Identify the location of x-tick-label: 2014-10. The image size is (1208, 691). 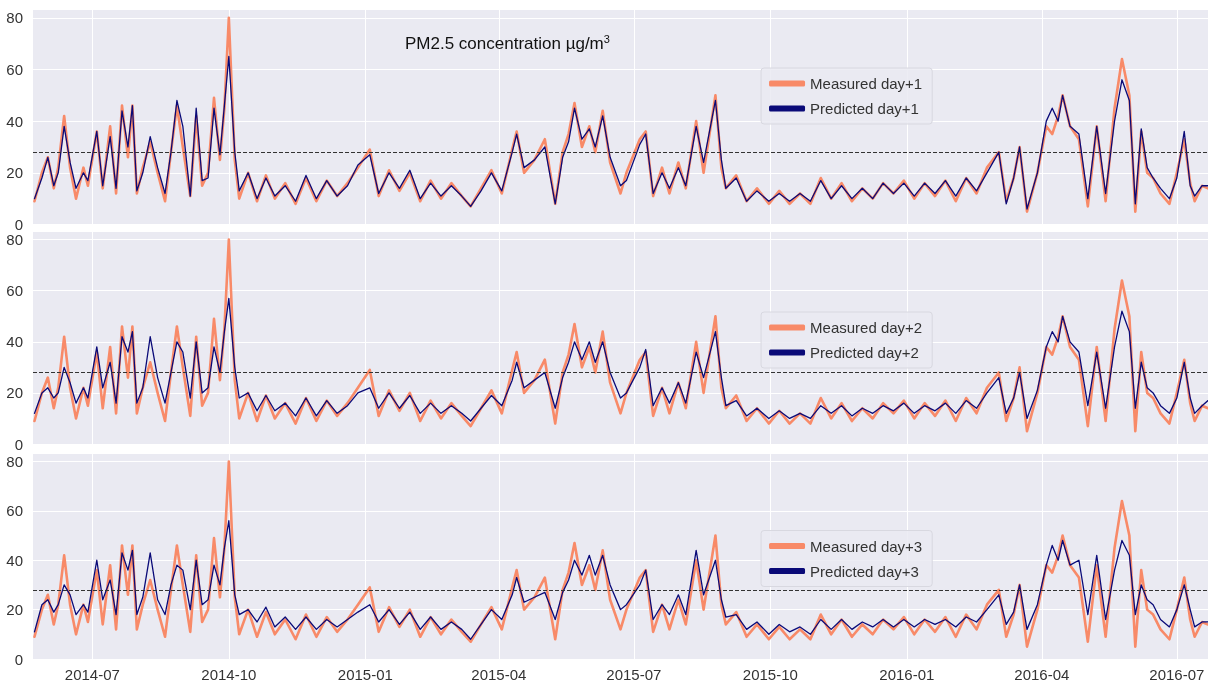
(229, 674).